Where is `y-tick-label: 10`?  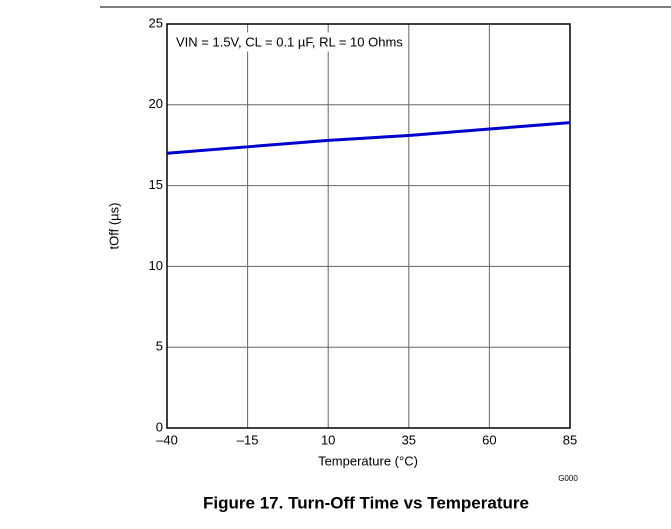
y-tick-label: 10 is located at coordinates (156, 265).